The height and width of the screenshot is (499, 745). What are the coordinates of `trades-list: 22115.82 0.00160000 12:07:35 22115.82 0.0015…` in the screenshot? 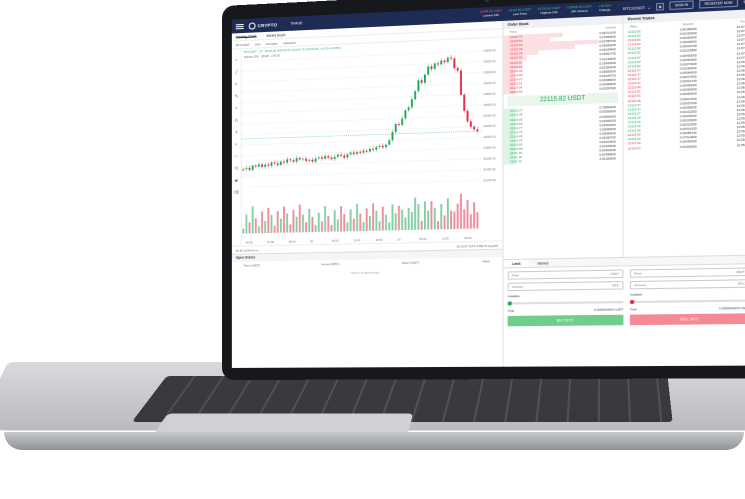 It's located at (684, 87).